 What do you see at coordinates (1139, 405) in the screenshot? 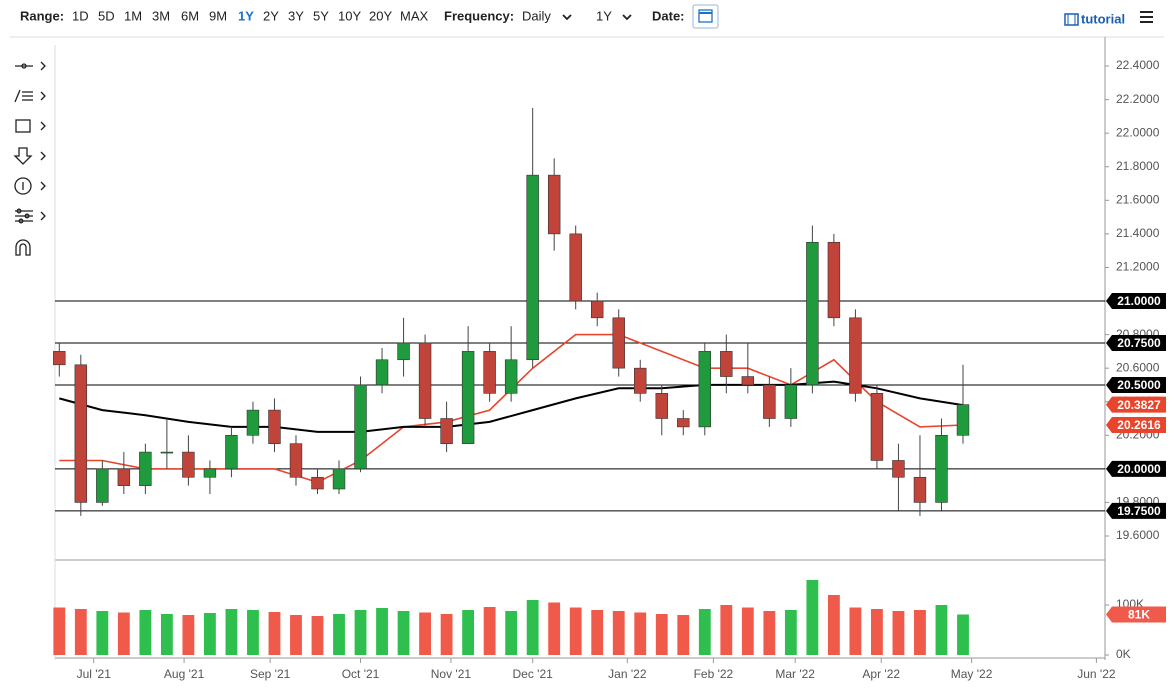
I see `last-price-label: 20.3827` at bounding box center [1139, 405].